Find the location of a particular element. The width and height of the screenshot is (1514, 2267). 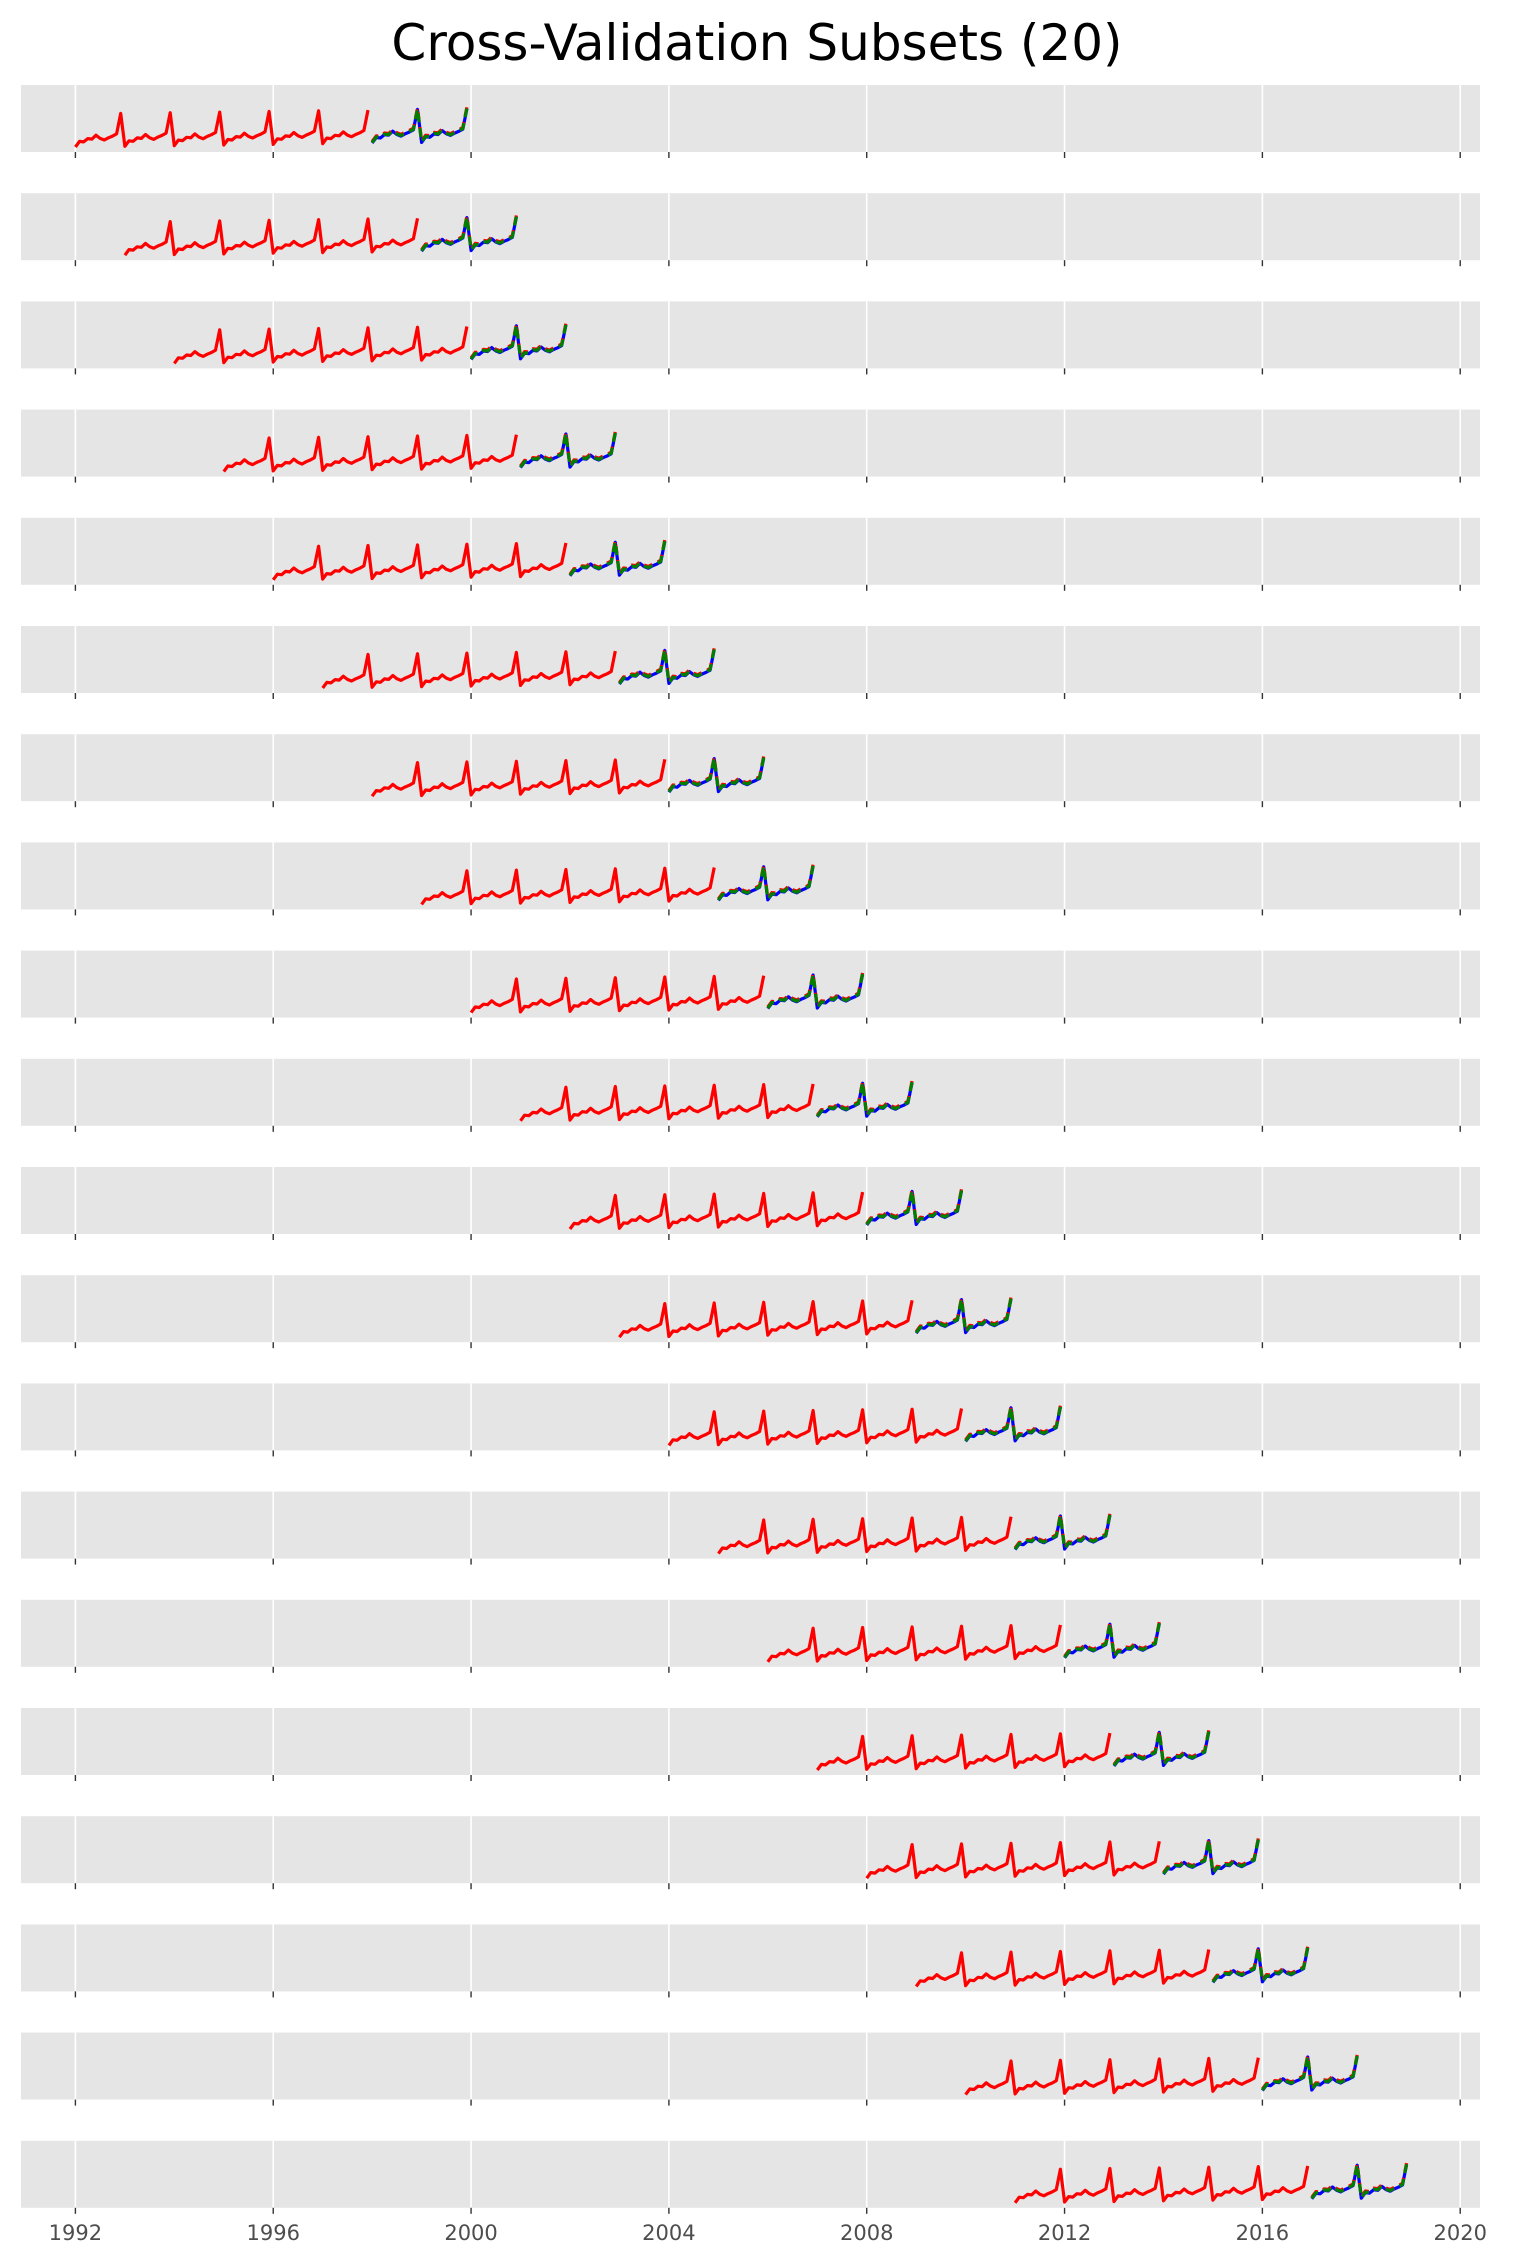

x-tick-label: 2004 is located at coordinates (668, 2233).